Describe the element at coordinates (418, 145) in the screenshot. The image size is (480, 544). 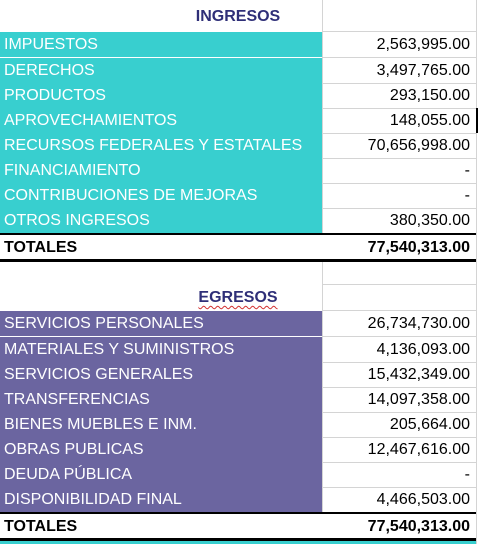
I see `ingresos-row-value: 70,656,998.00` at that location.